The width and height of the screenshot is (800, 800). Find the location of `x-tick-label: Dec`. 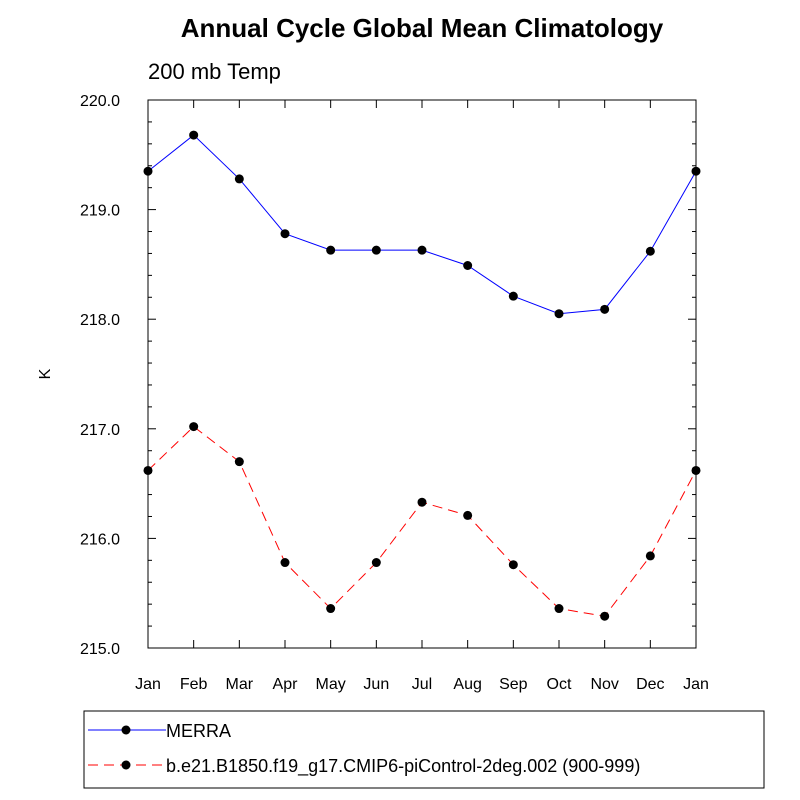

x-tick-label: Dec is located at coordinates (650, 684).